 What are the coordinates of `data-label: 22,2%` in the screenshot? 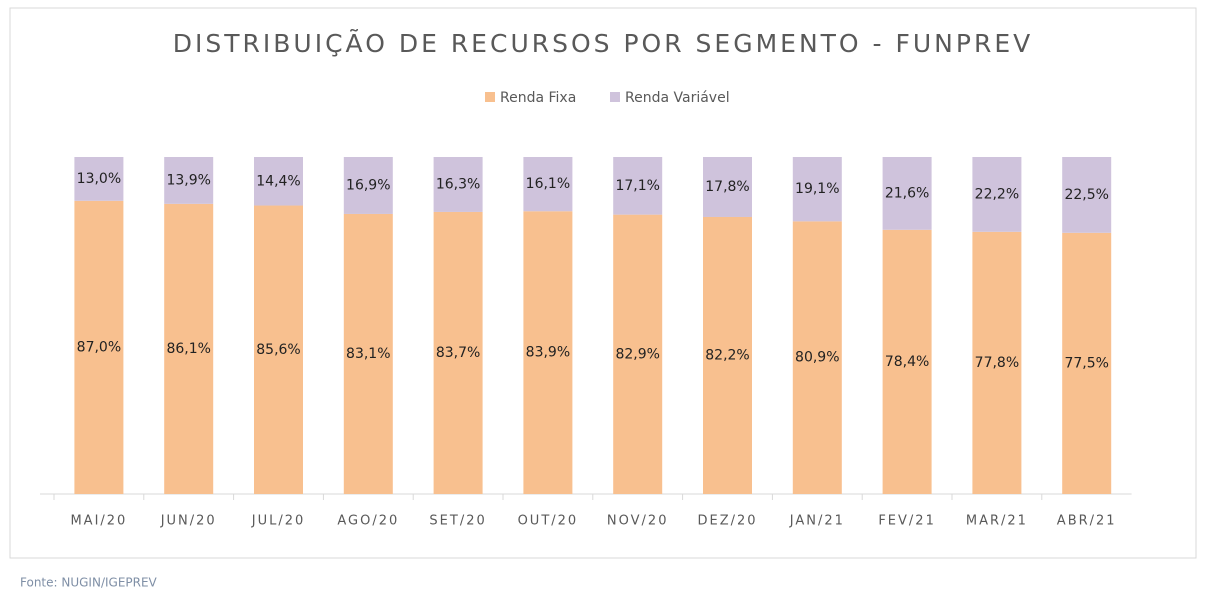 It's located at (997, 194).